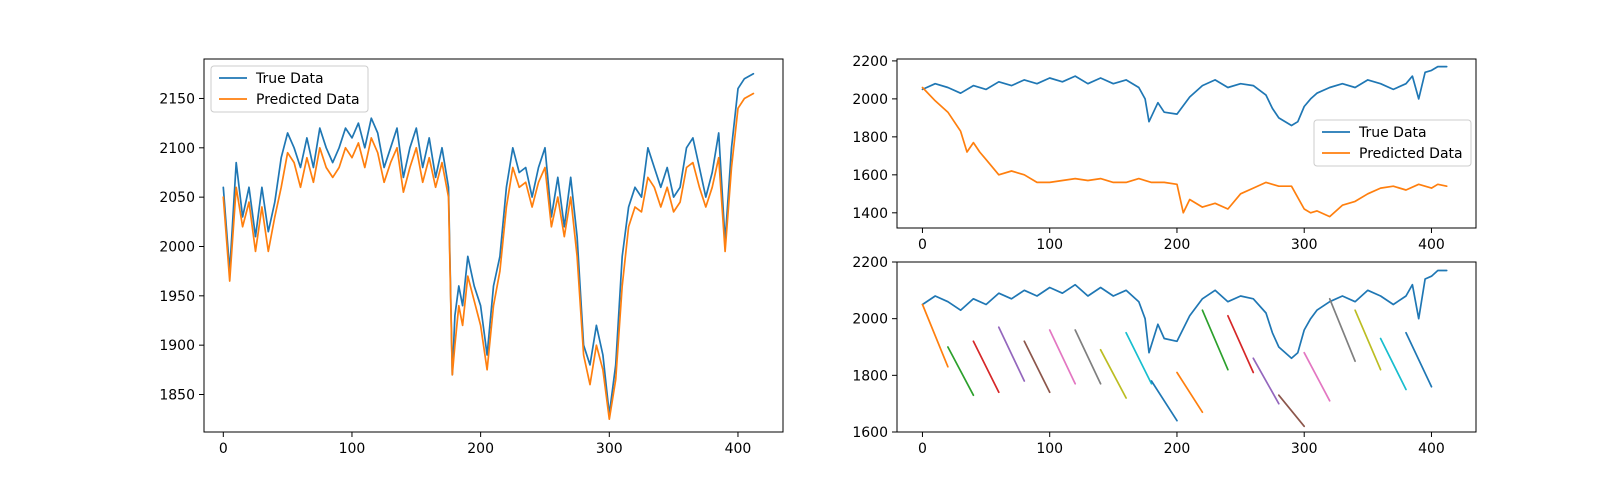 The height and width of the screenshot is (480, 1623). Describe the element at coordinates (177, 396) in the screenshot. I see `y-tick-label: 1850` at that location.